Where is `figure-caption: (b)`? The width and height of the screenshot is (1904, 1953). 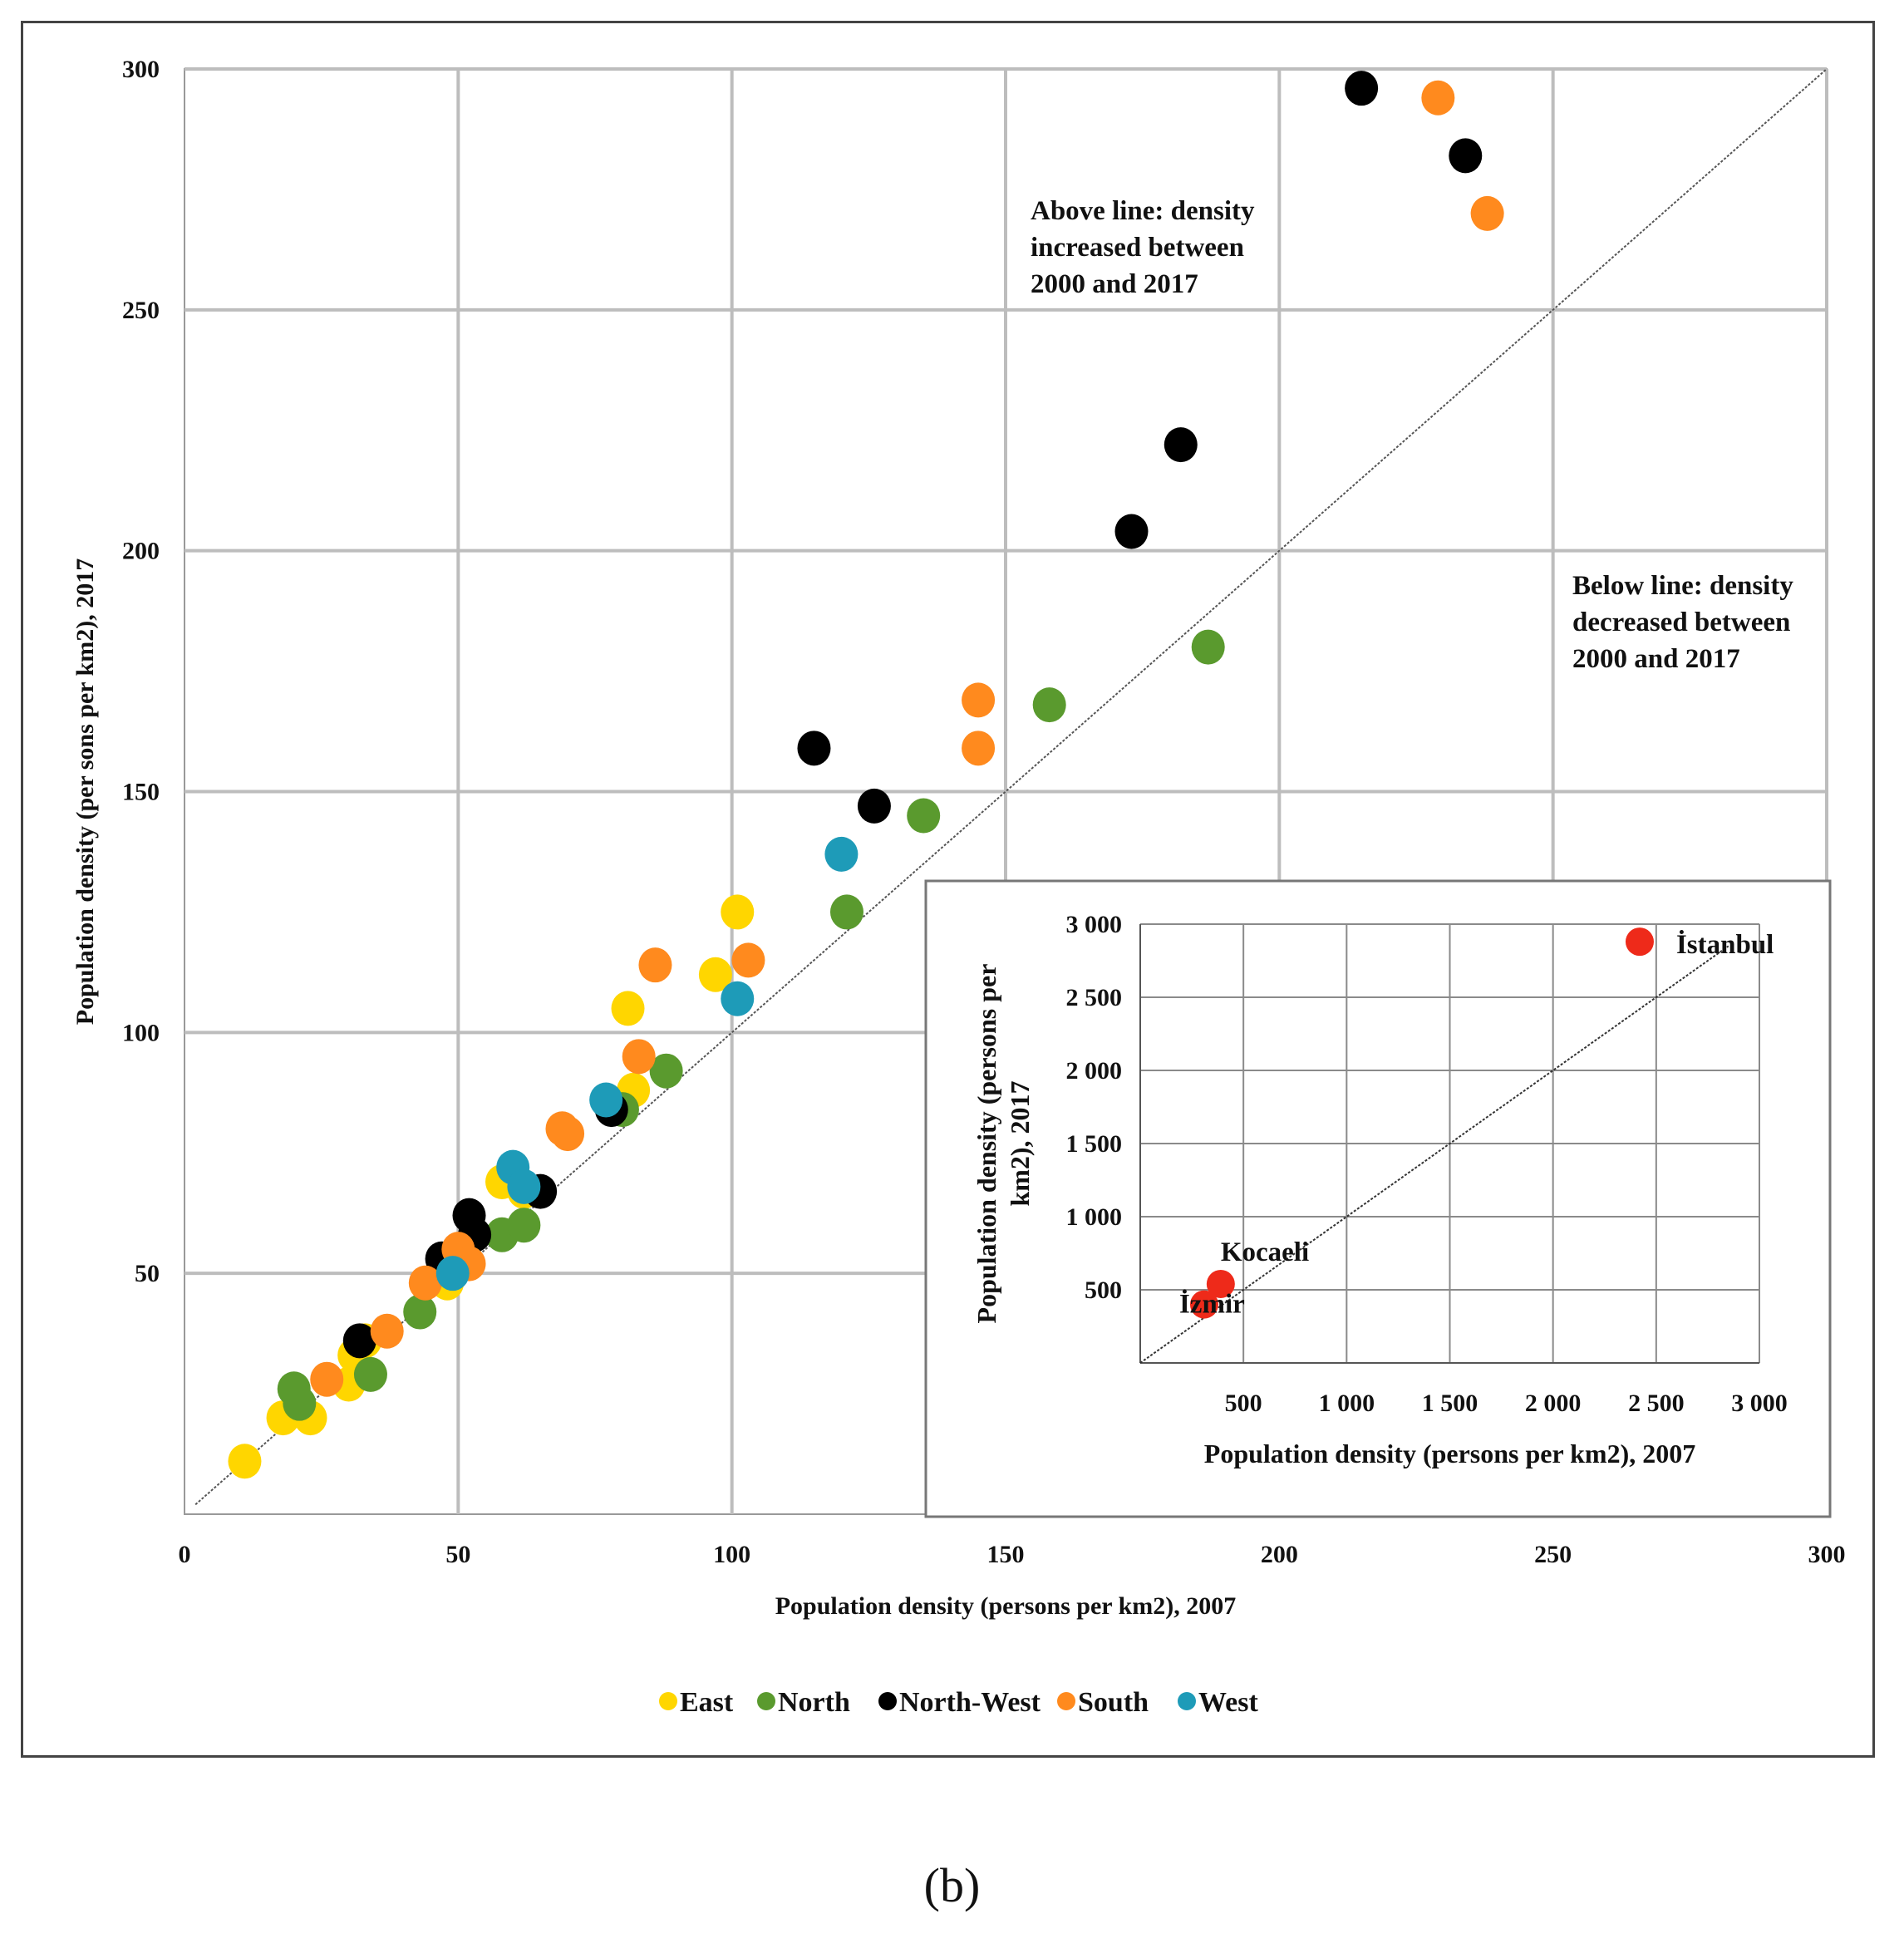
figure-caption: (b) is located at coordinates (952, 1885).